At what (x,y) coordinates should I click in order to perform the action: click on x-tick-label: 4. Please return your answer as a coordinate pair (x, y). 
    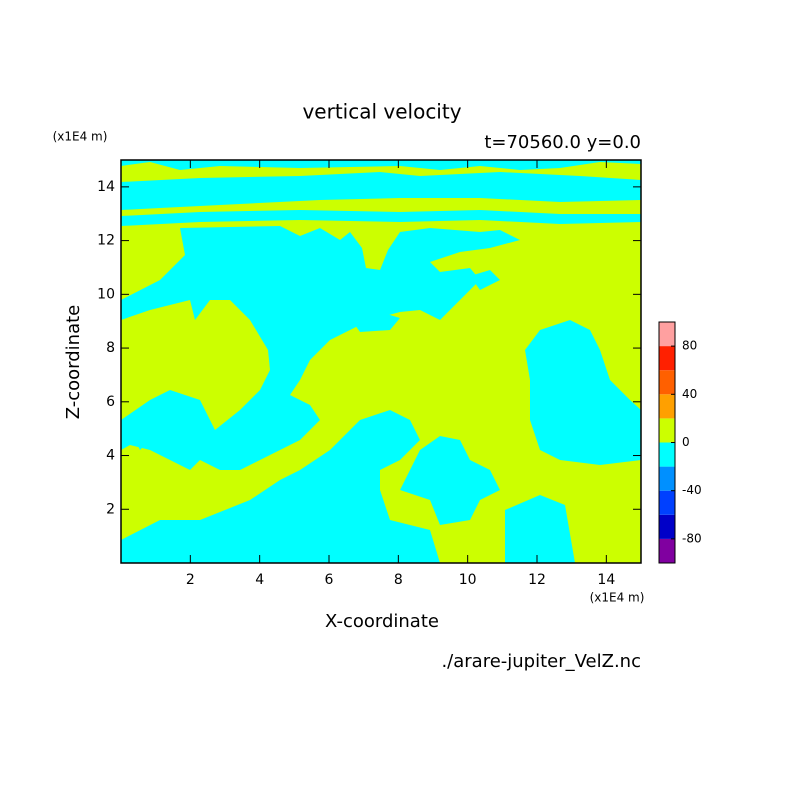
    Looking at the image, I should click on (259, 580).